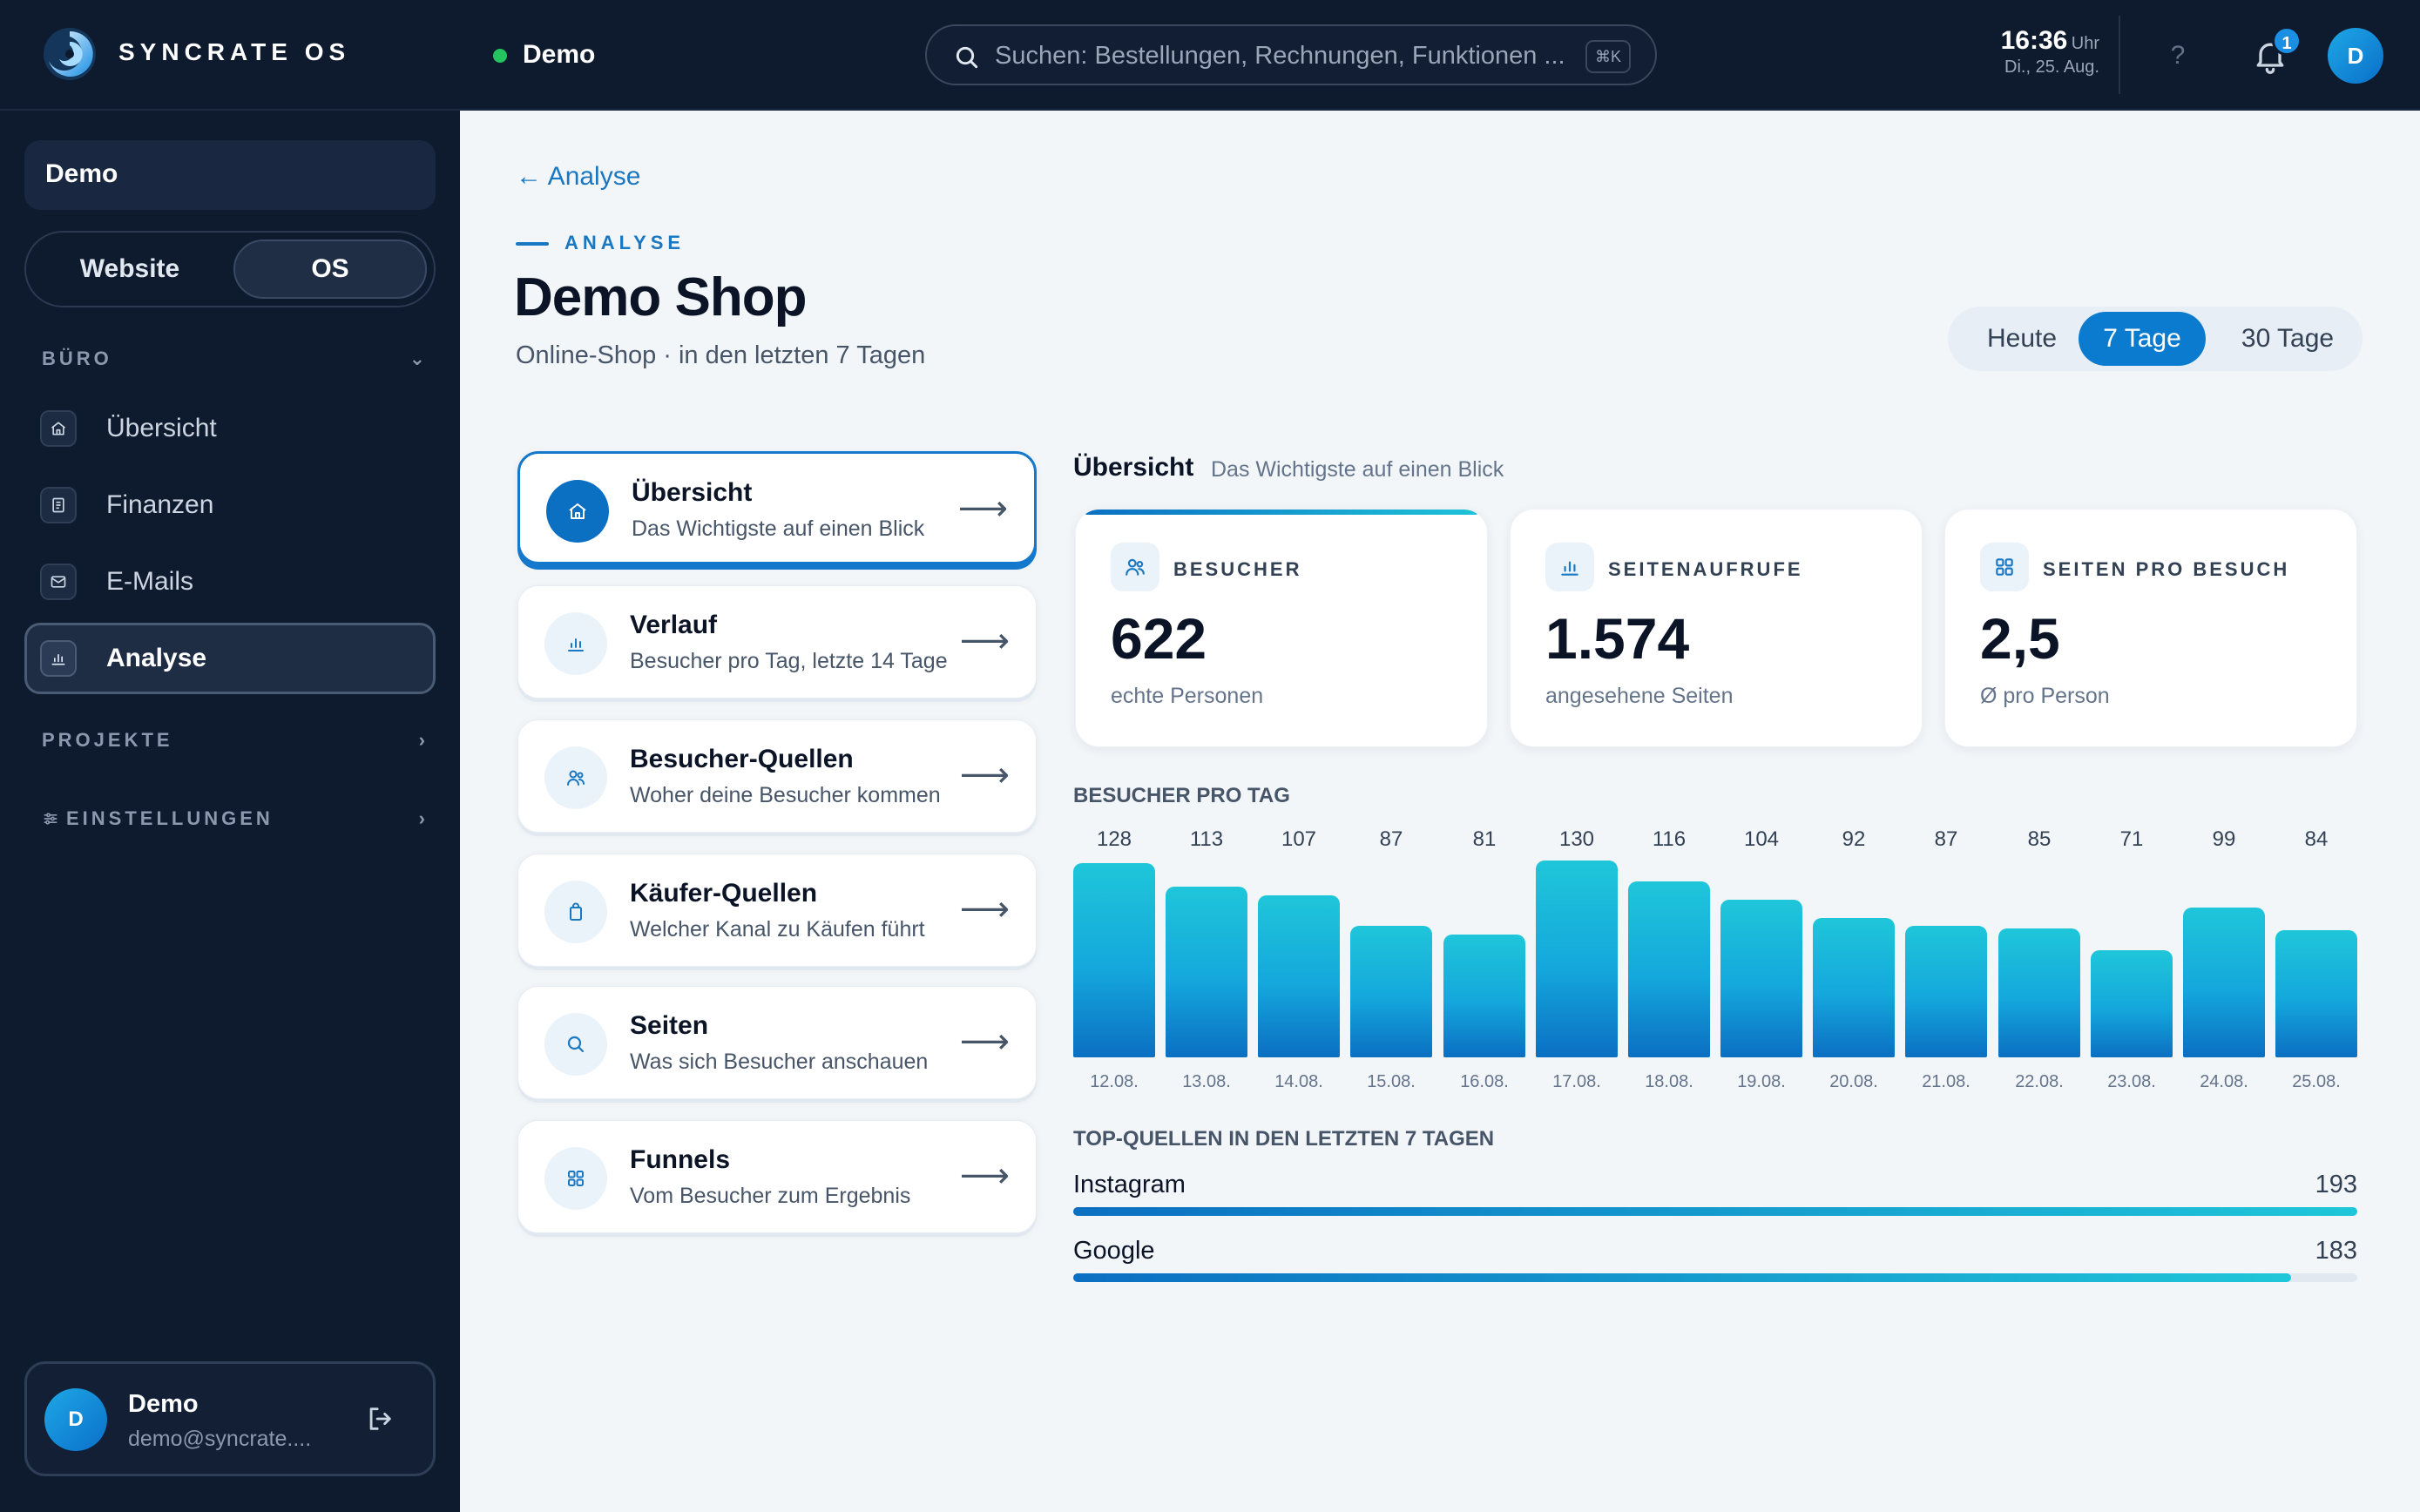 The image size is (2420, 1512). I want to click on toggle-website: Website, so click(129, 268).